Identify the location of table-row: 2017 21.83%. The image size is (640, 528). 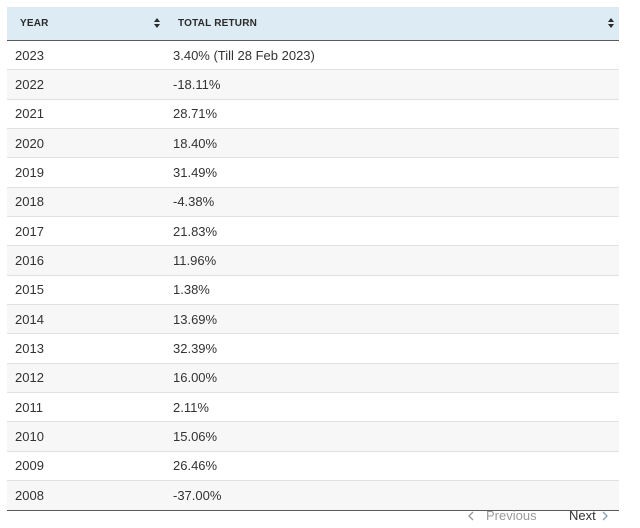
(313, 231).